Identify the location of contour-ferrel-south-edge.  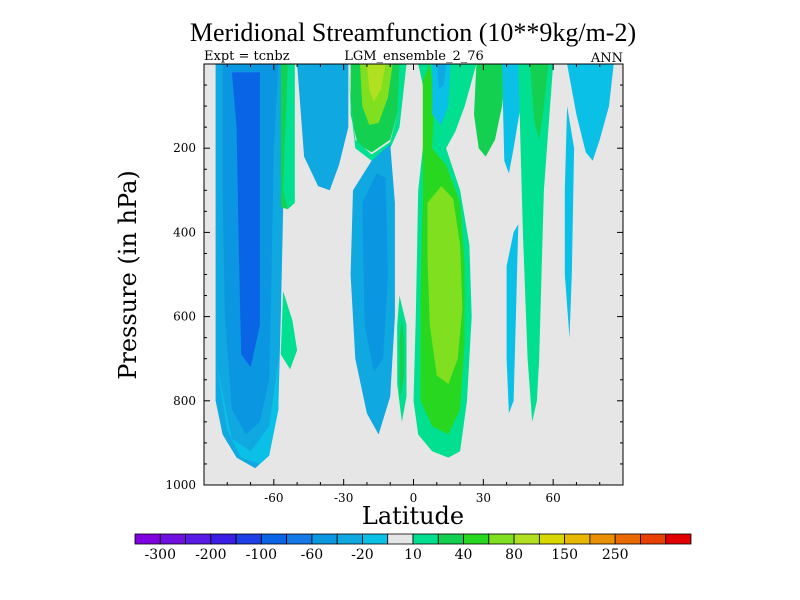
(289, 137).